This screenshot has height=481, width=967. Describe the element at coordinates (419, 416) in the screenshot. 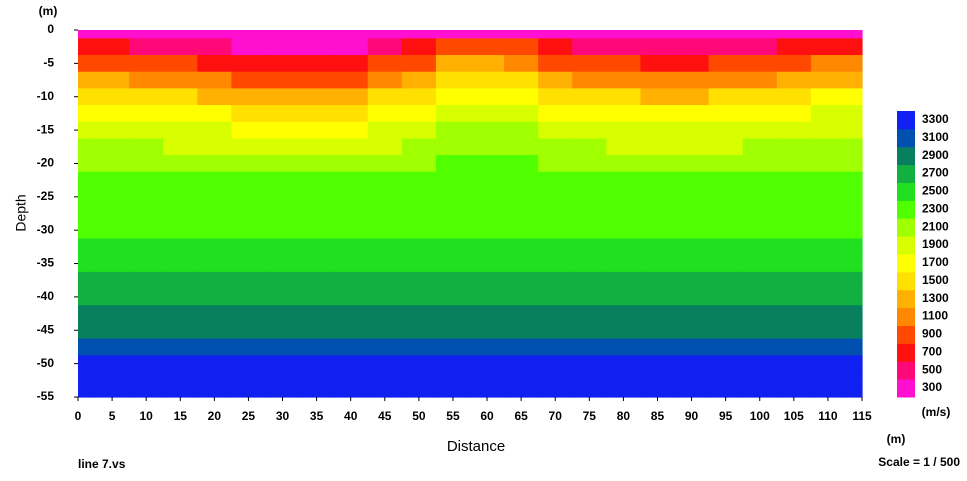

I see `x-tick-label: 50` at that location.